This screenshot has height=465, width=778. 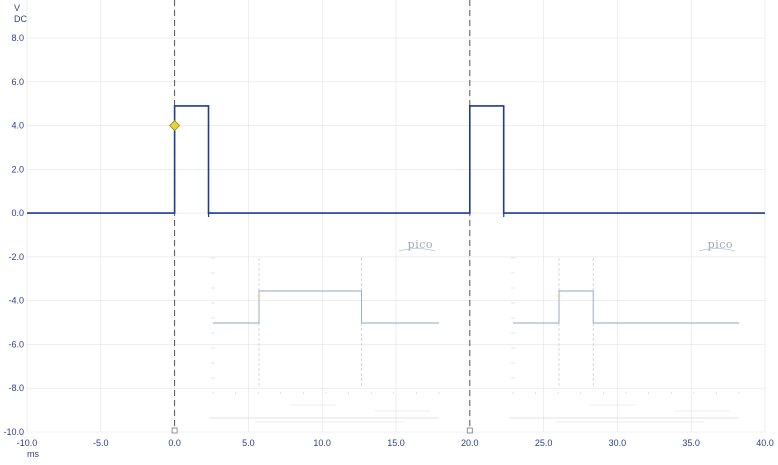 What do you see at coordinates (765, 443) in the screenshot?
I see `x-tick-label: 40.0` at bounding box center [765, 443].